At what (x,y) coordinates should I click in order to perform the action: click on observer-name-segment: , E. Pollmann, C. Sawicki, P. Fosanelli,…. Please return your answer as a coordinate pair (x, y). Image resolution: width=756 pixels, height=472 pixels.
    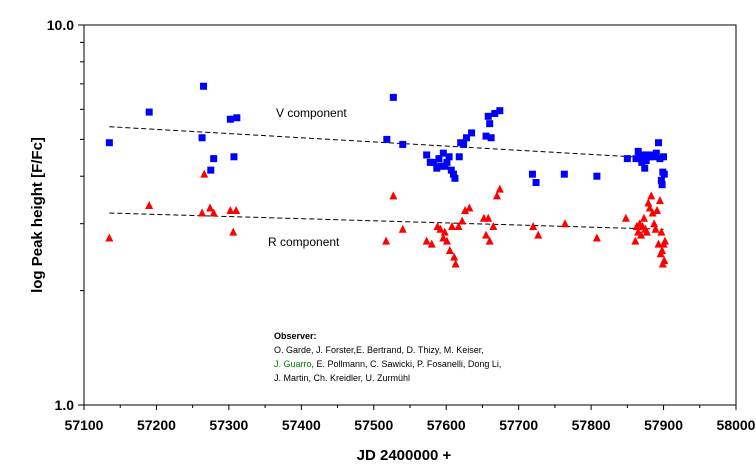
    Looking at the image, I should click on (407, 364).